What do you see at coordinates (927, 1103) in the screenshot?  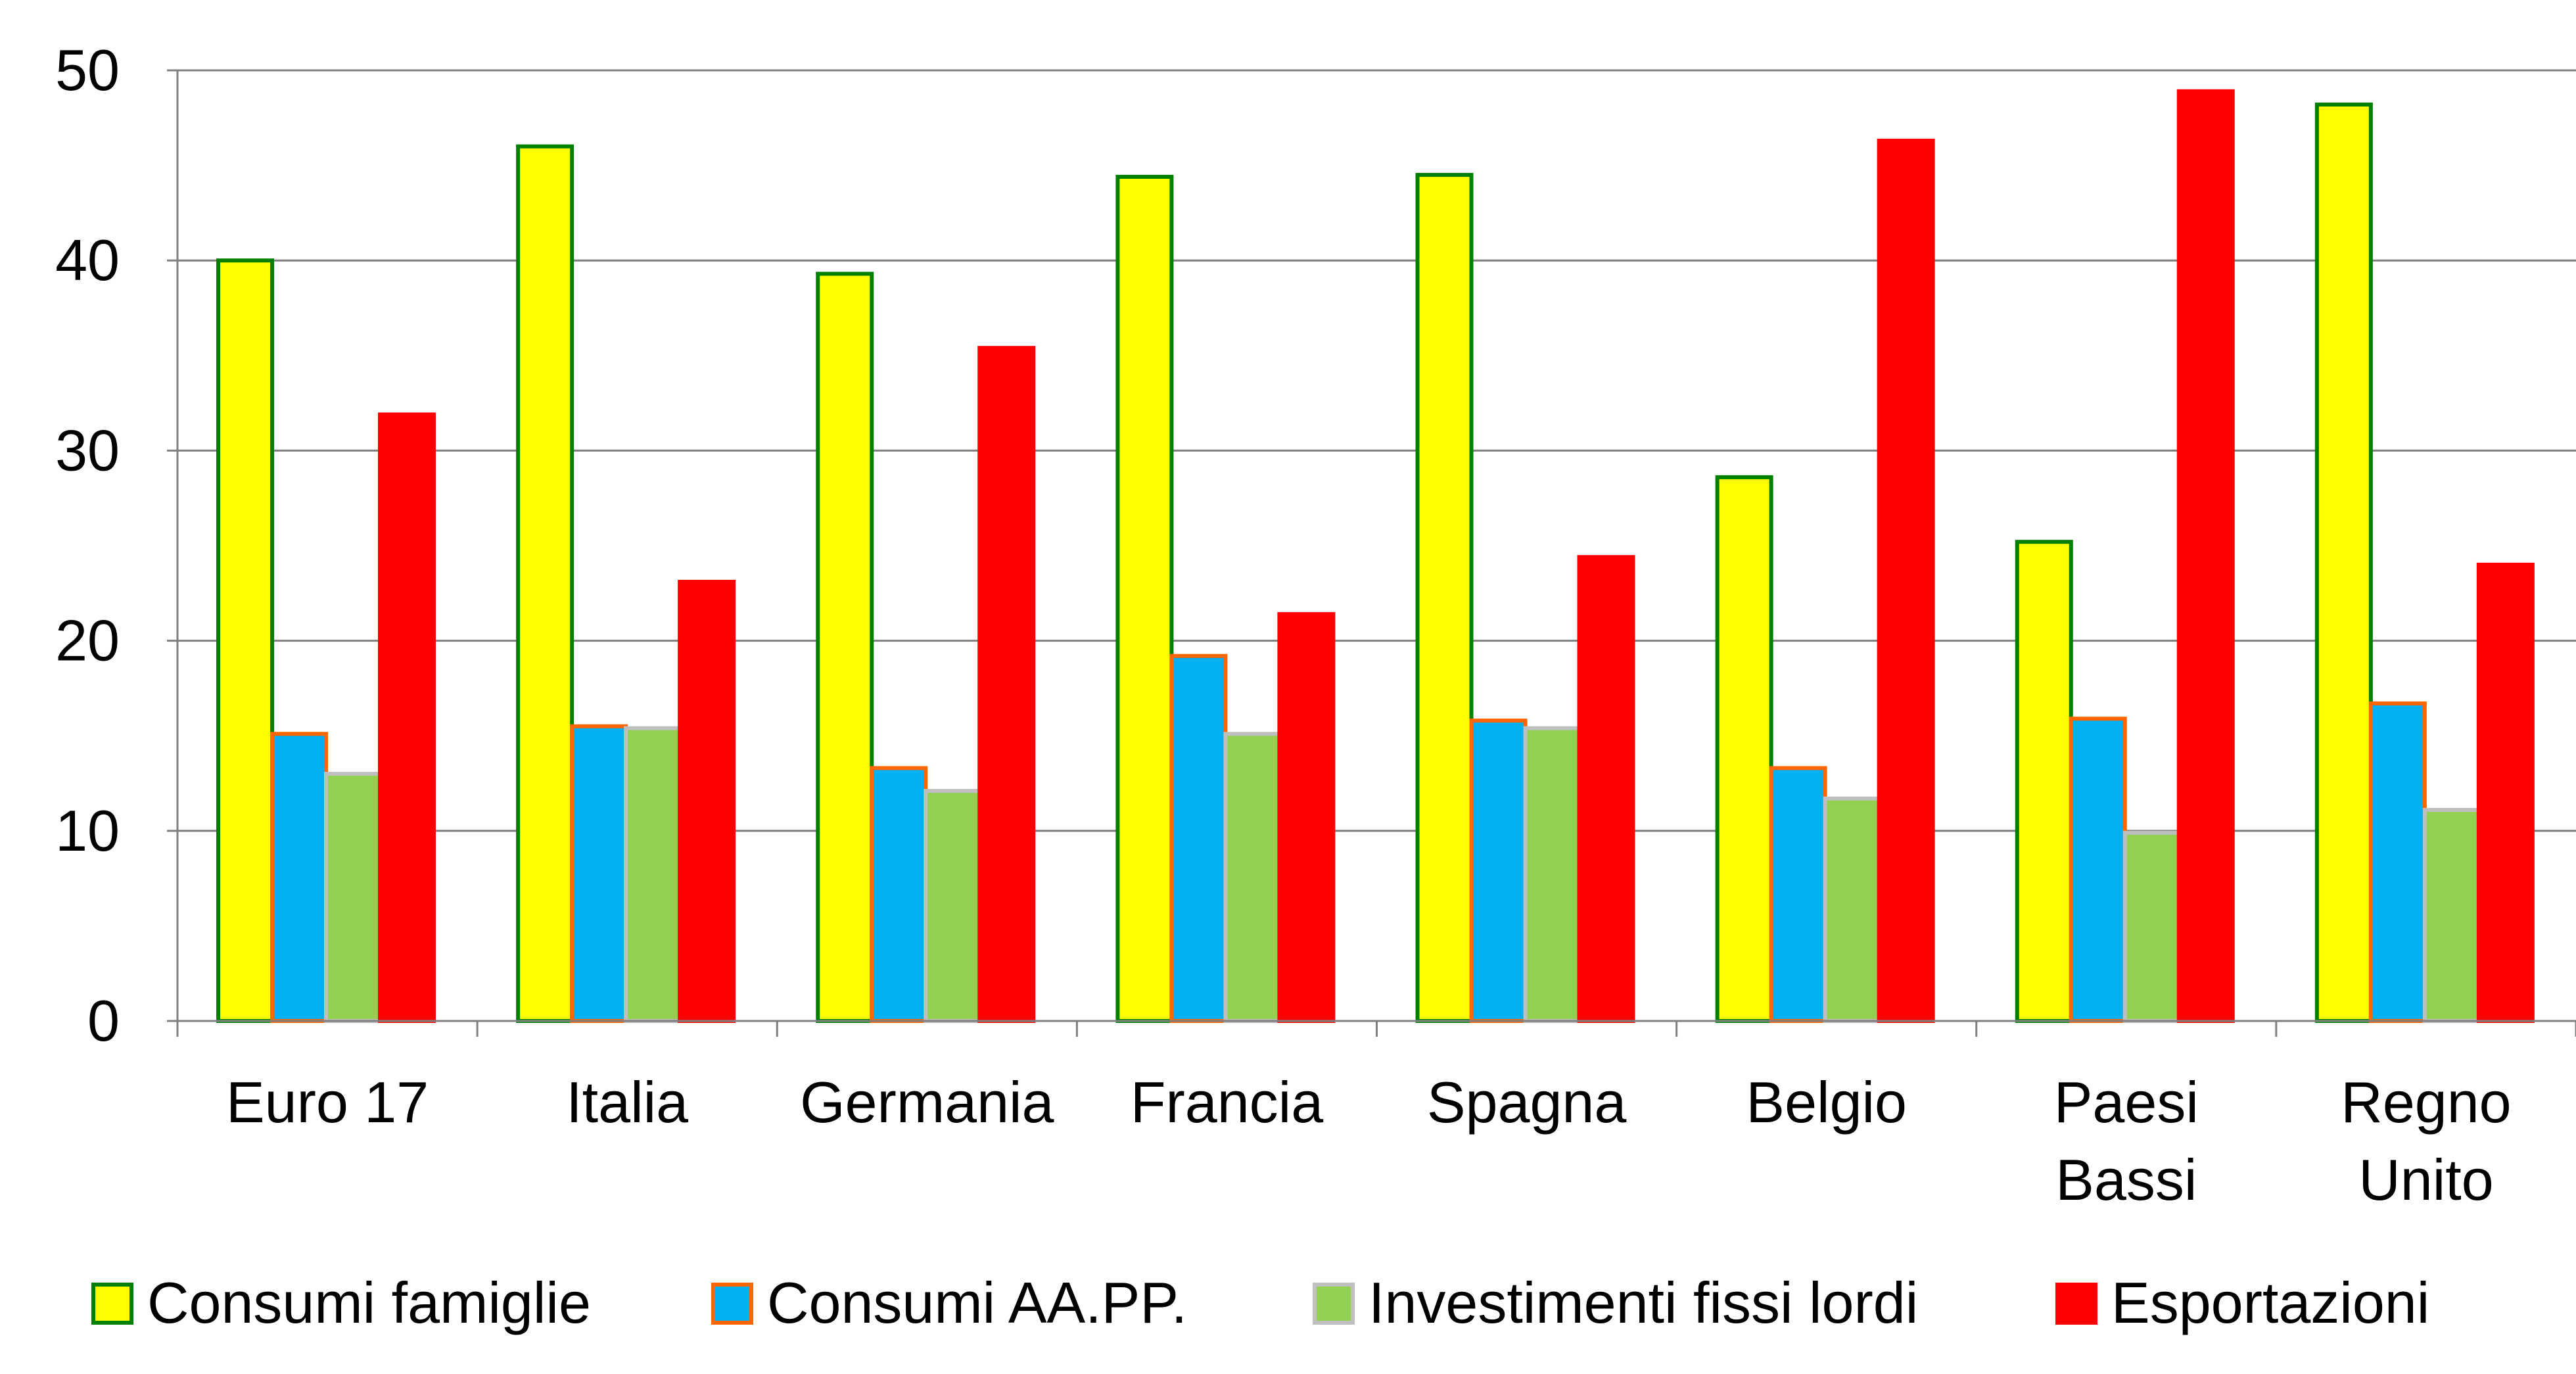 I see `category-label: Germania` at bounding box center [927, 1103].